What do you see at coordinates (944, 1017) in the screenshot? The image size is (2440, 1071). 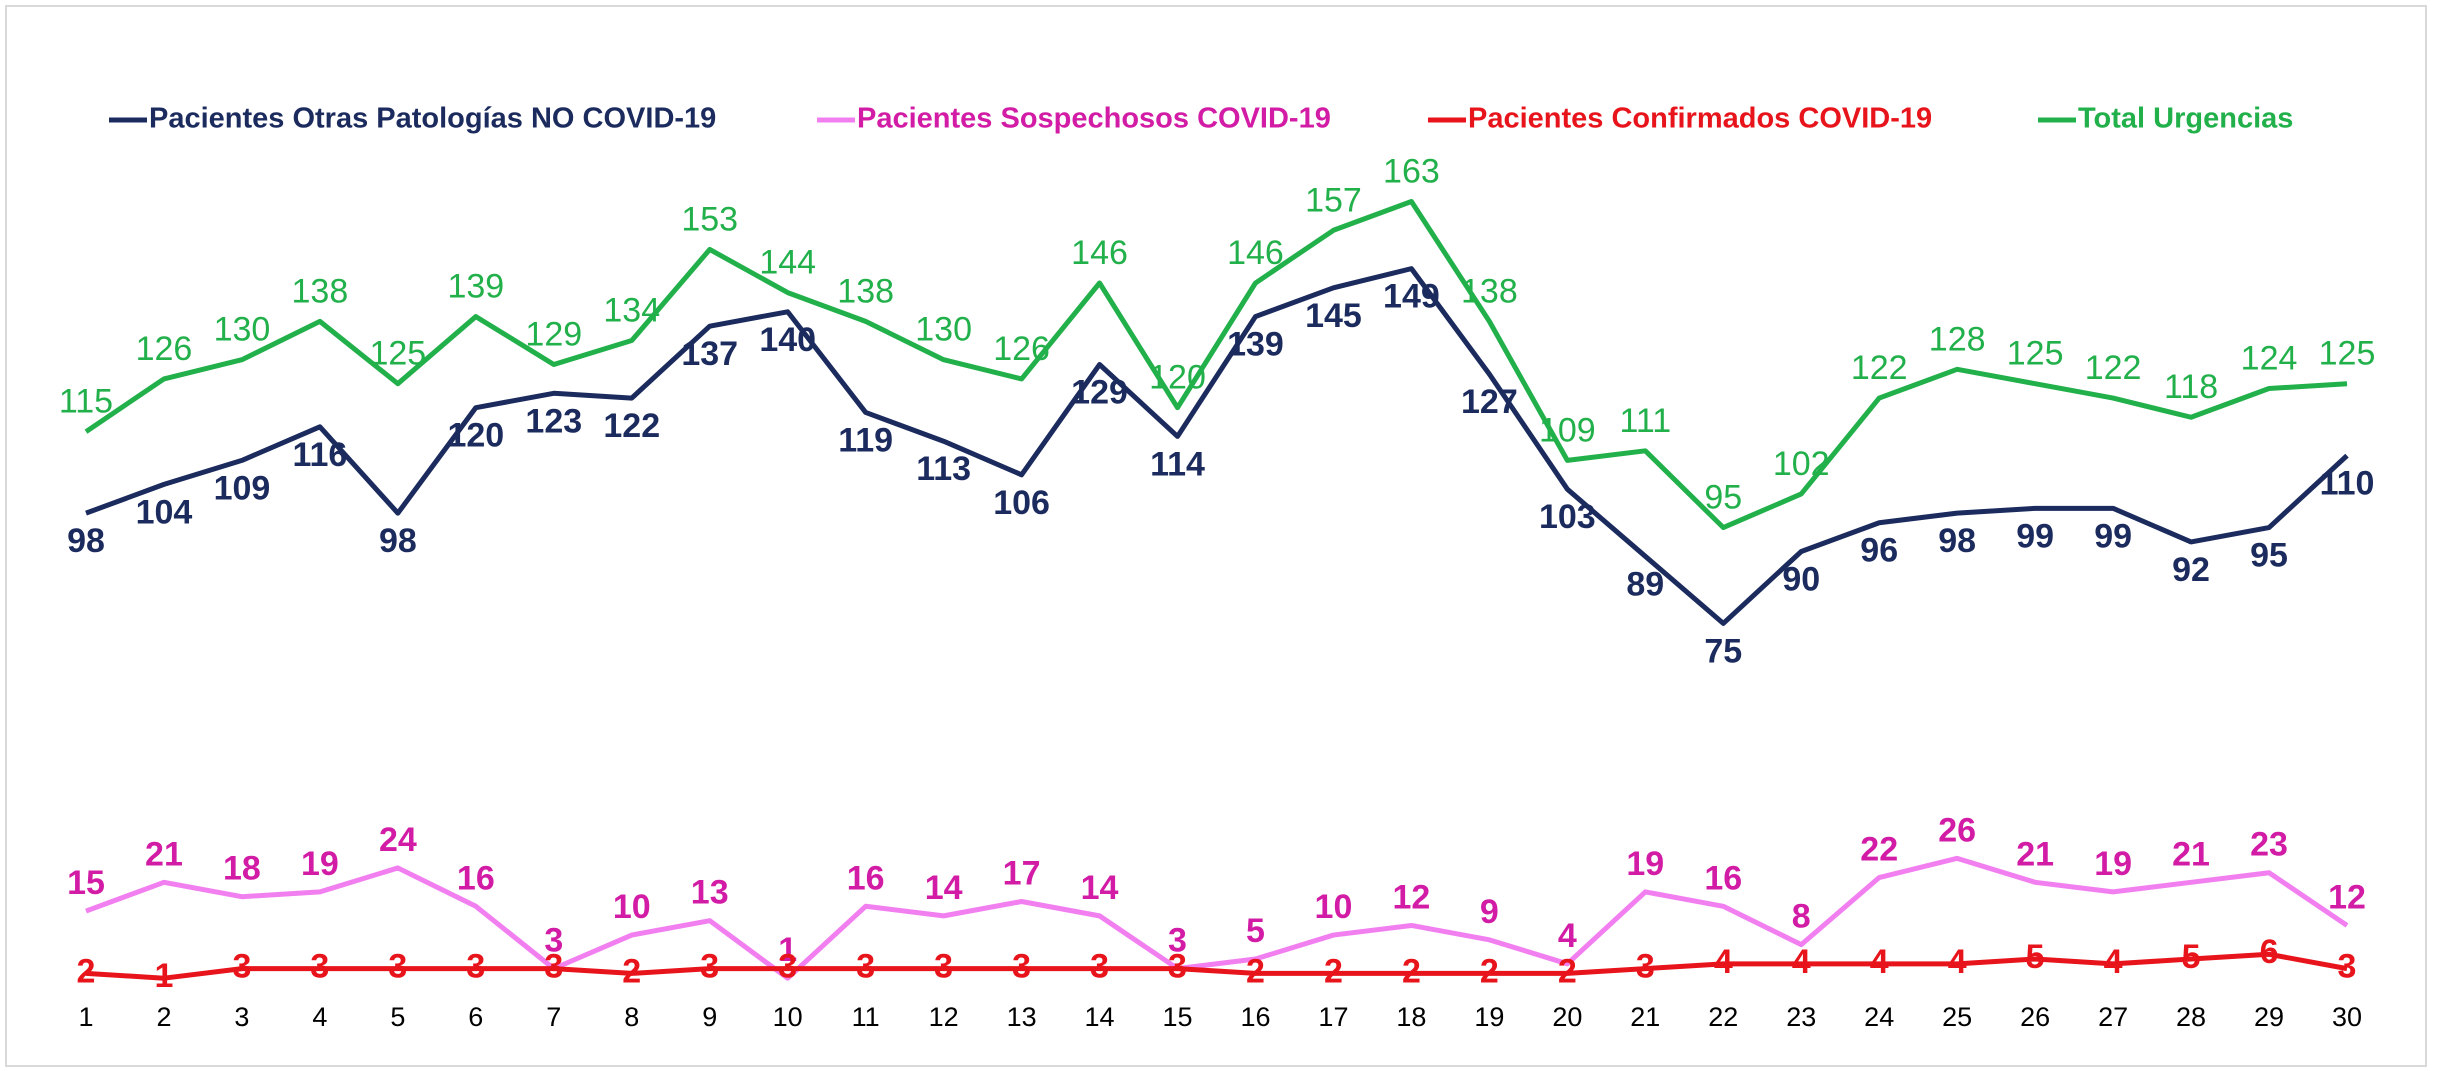 I see `x-tick-label: 12` at bounding box center [944, 1017].